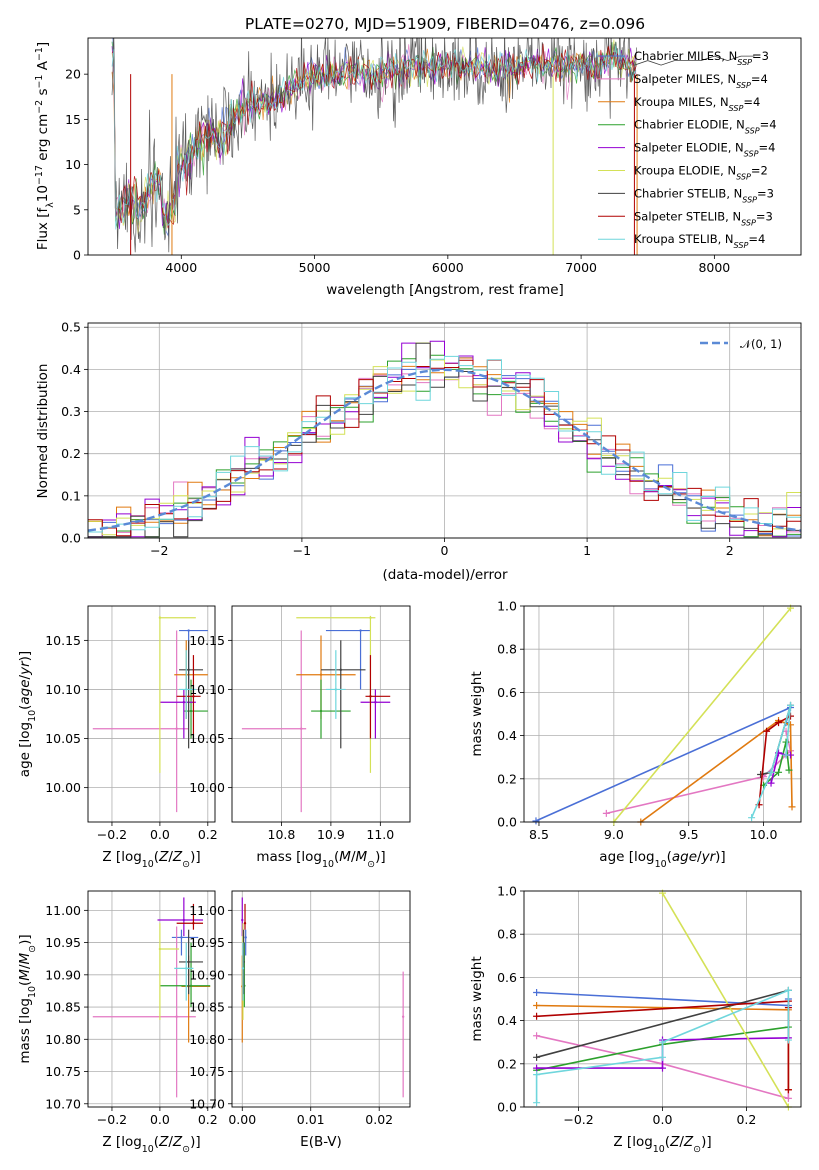  What do you see at coordinates (302, 550) in the screenshot?
I see `x-tick-label: −1` at bounding box center [302, 550].